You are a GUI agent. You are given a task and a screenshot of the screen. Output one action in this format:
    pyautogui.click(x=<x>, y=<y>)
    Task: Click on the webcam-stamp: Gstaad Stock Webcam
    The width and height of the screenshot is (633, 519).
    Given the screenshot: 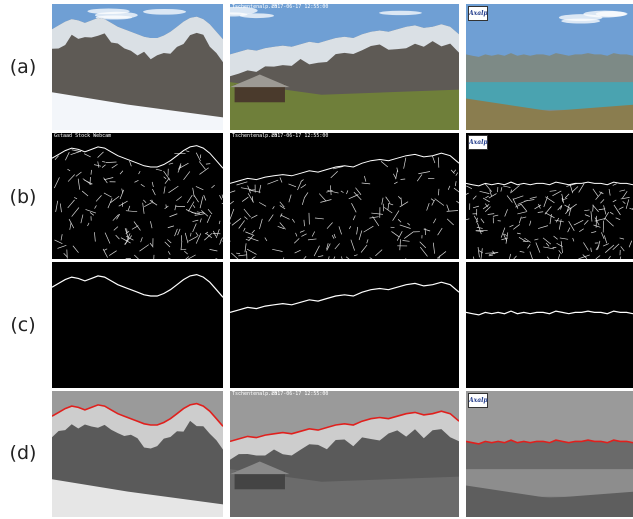 What is the action you would take?
    pyautogui.click(x=83, y=136)
    